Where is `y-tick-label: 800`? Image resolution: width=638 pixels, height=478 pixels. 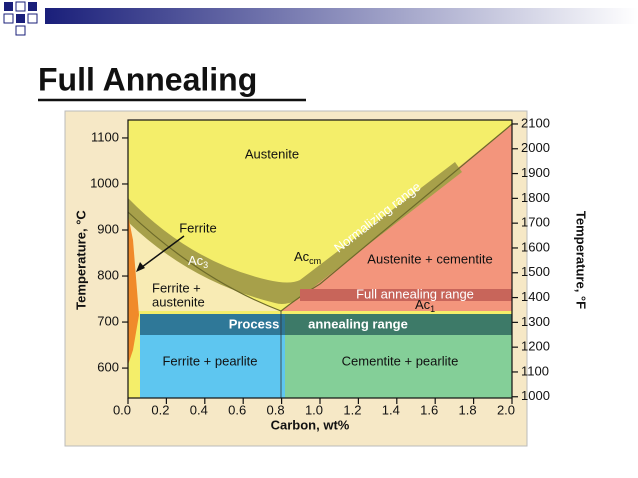
y-tick-label: 800 is located at coordinates (108, 274).